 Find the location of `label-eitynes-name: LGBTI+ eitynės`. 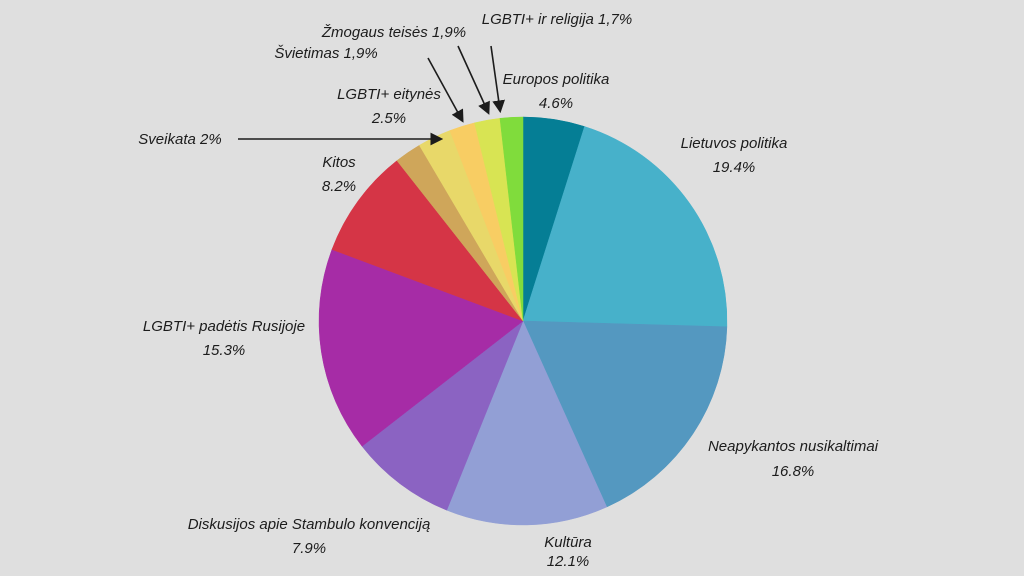

label-eitynes-name: LGBTI+ eitynės is located at coordinates (389, 94).